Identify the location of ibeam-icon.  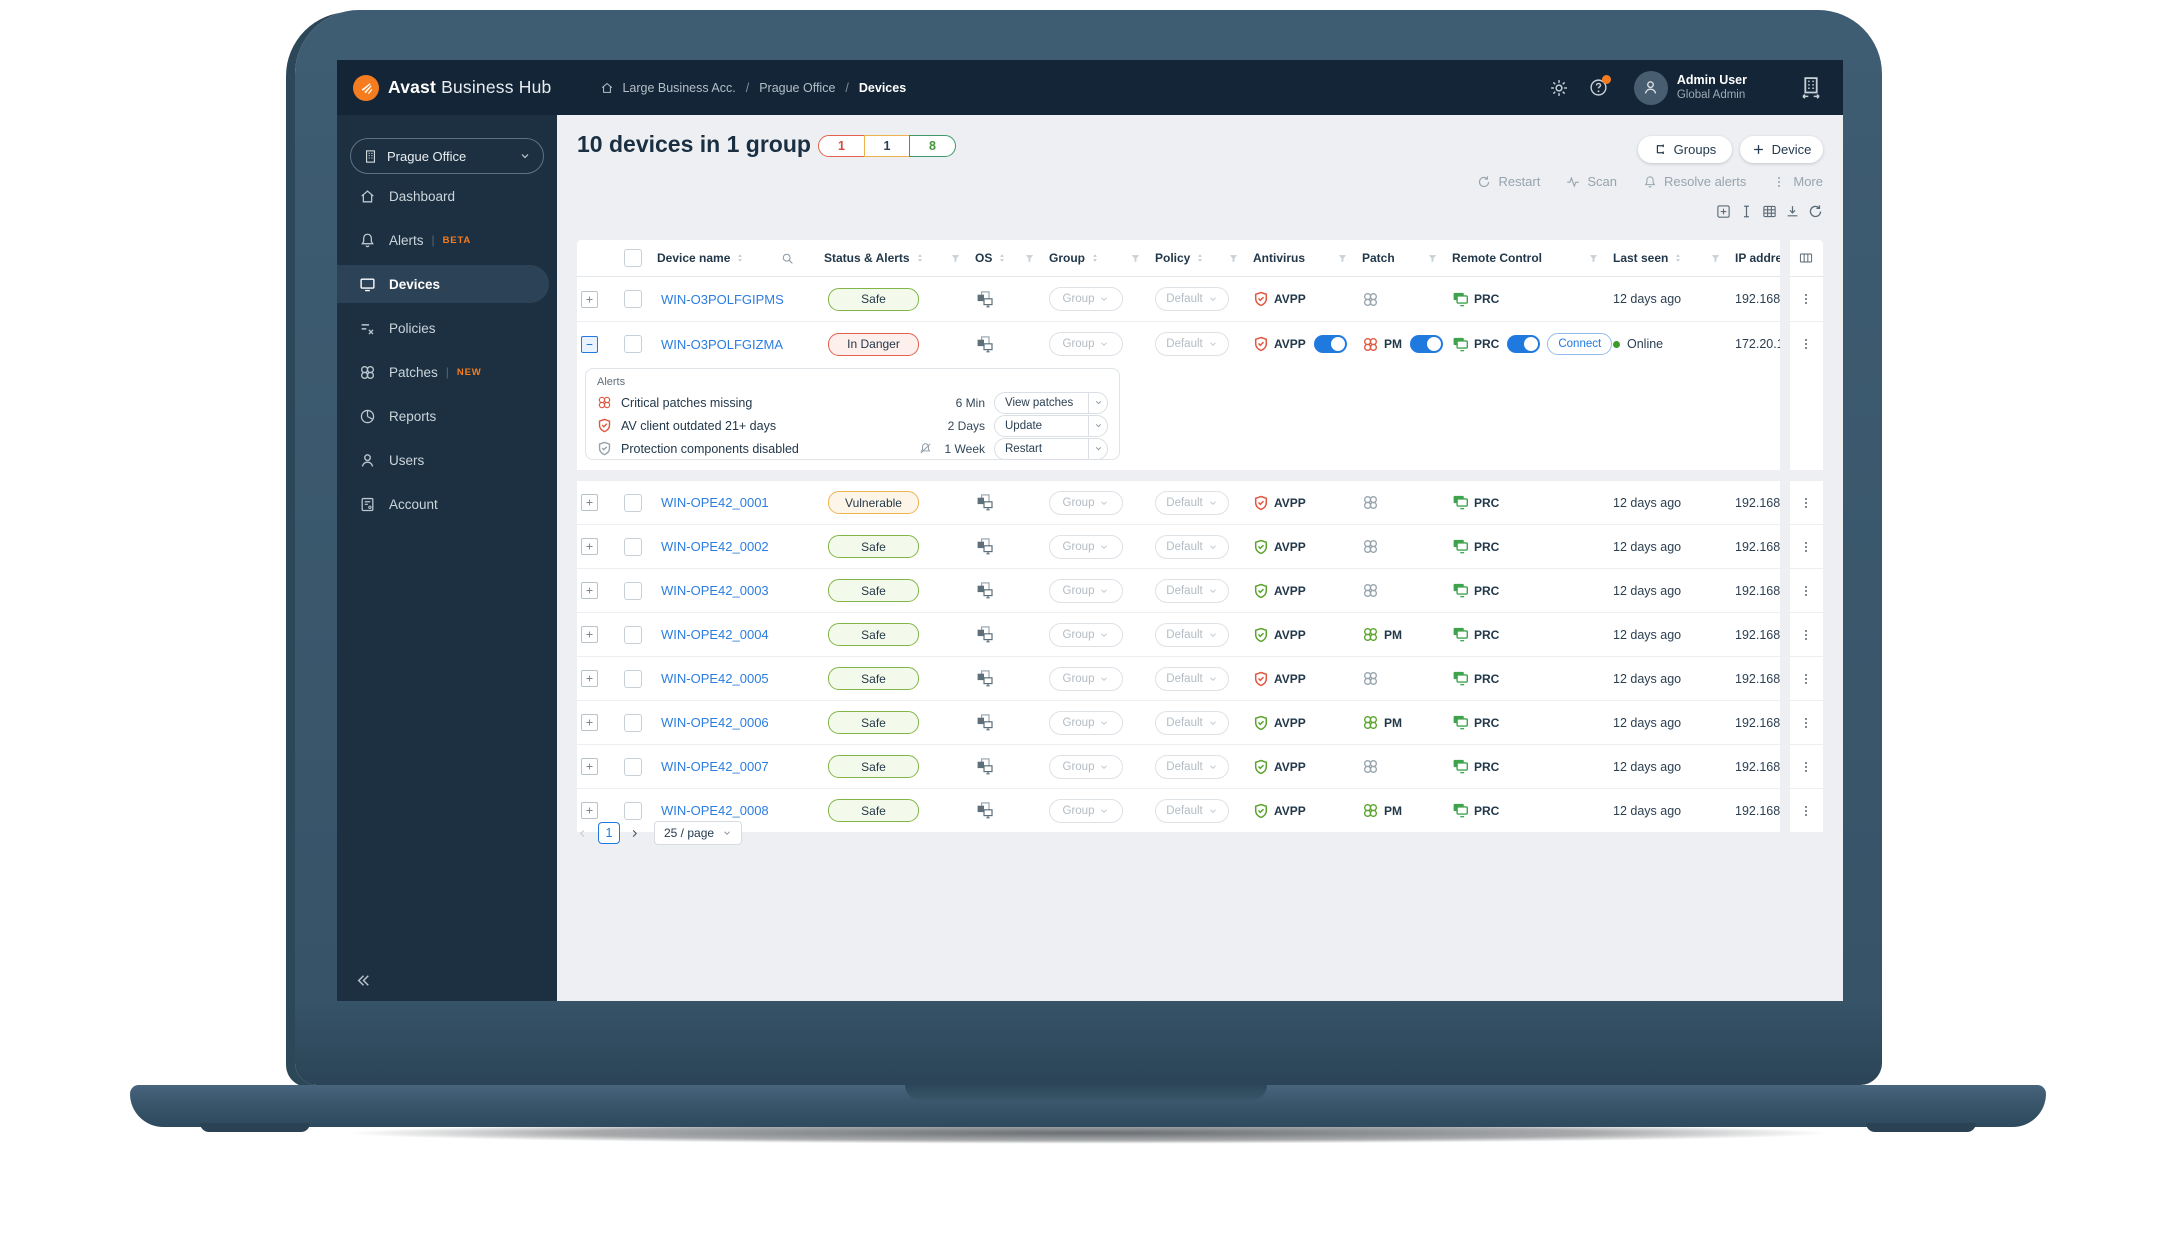
(1746, 211).